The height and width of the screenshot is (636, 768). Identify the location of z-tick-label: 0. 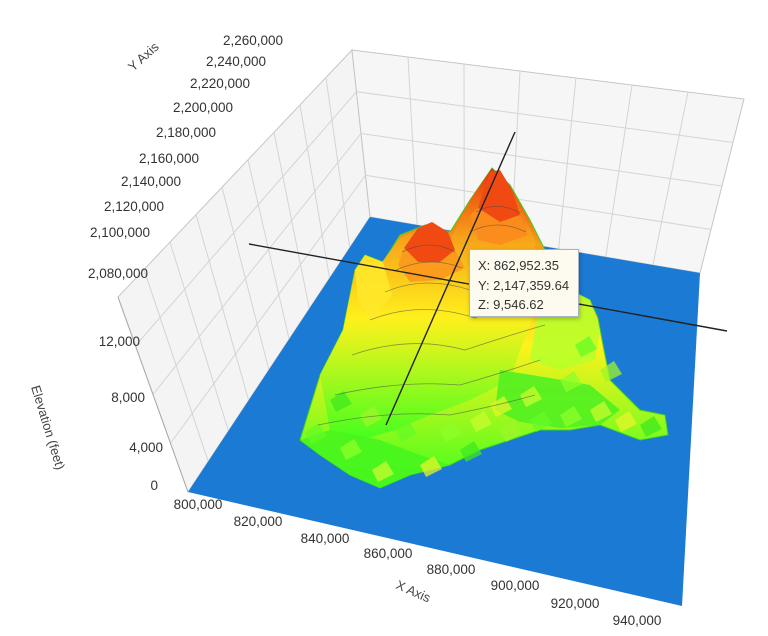
(154, 485).